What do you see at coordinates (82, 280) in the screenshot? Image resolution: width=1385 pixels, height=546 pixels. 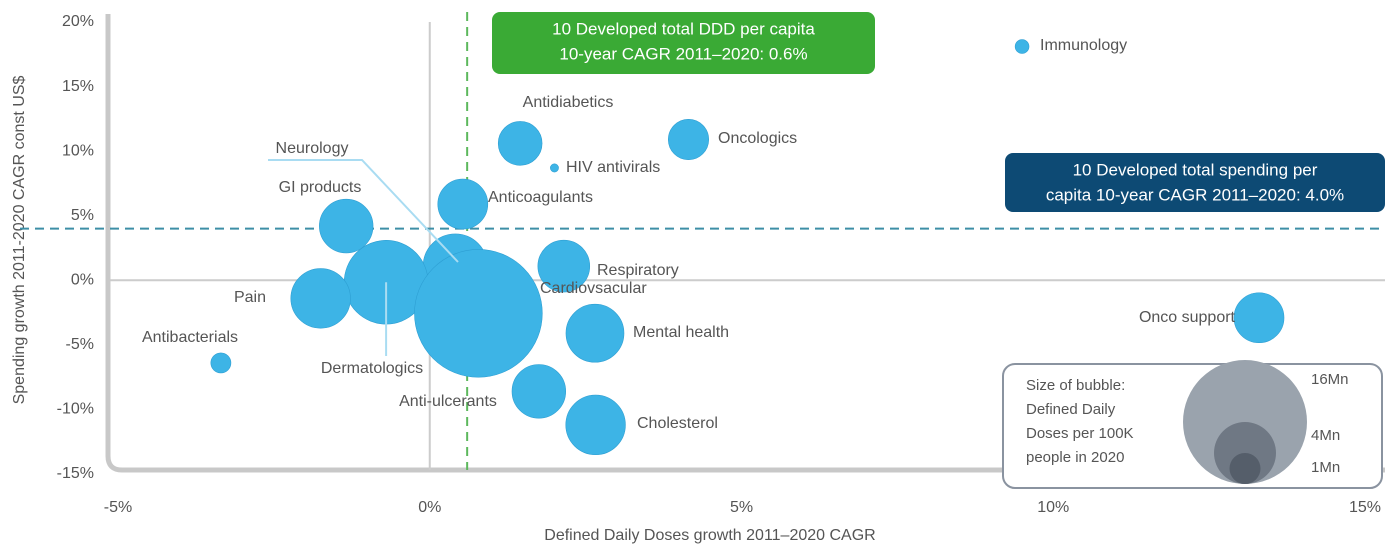 I see `y-tick-label: 0%` at bounding box center [82, 280].